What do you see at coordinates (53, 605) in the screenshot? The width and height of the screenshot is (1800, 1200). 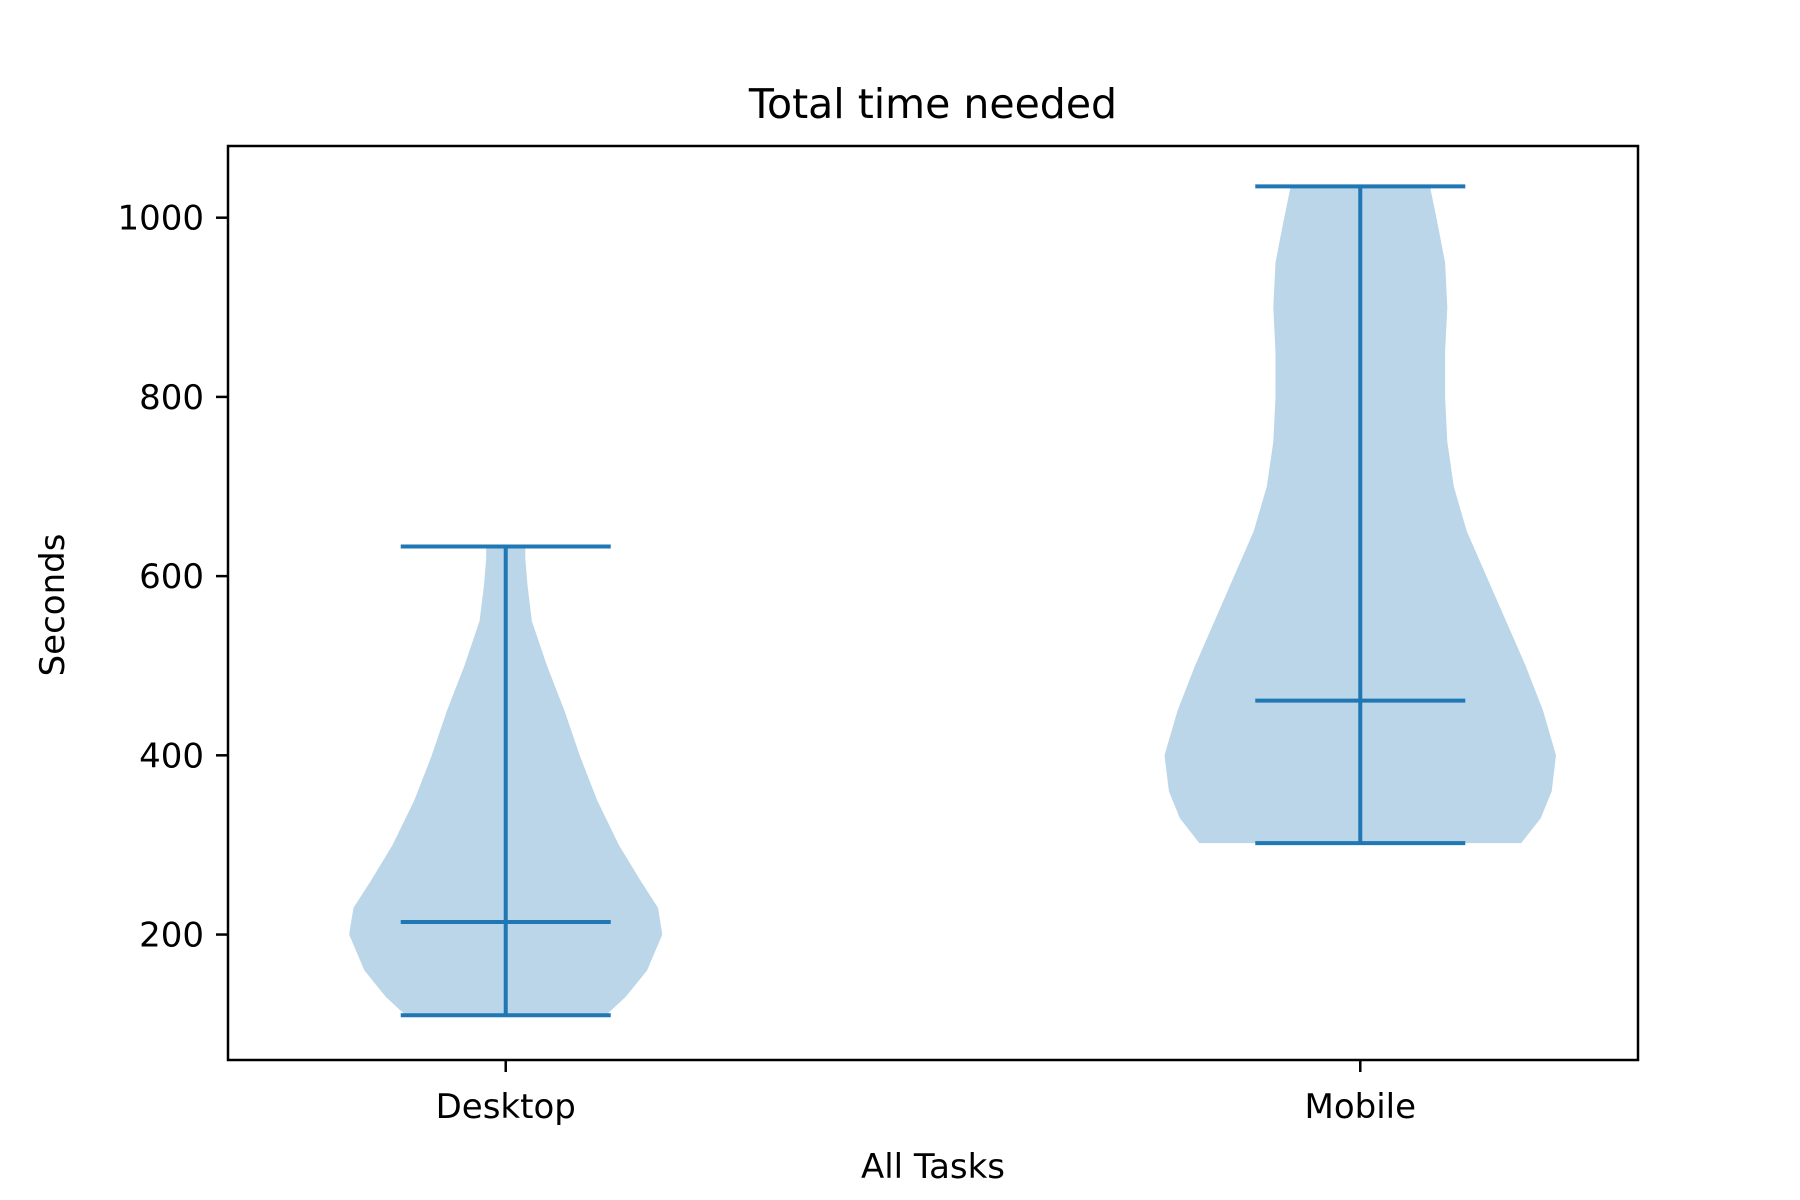 I see `y-axis-title: Seconds` at bounding box center [53, 605].